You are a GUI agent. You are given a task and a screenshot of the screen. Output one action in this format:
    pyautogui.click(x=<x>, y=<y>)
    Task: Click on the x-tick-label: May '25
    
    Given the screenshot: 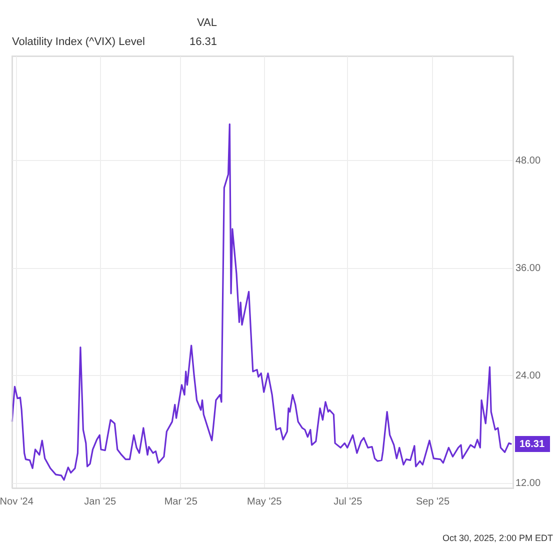 What is the action you would take?
    pyautogui.click(x=264, y=502)
    